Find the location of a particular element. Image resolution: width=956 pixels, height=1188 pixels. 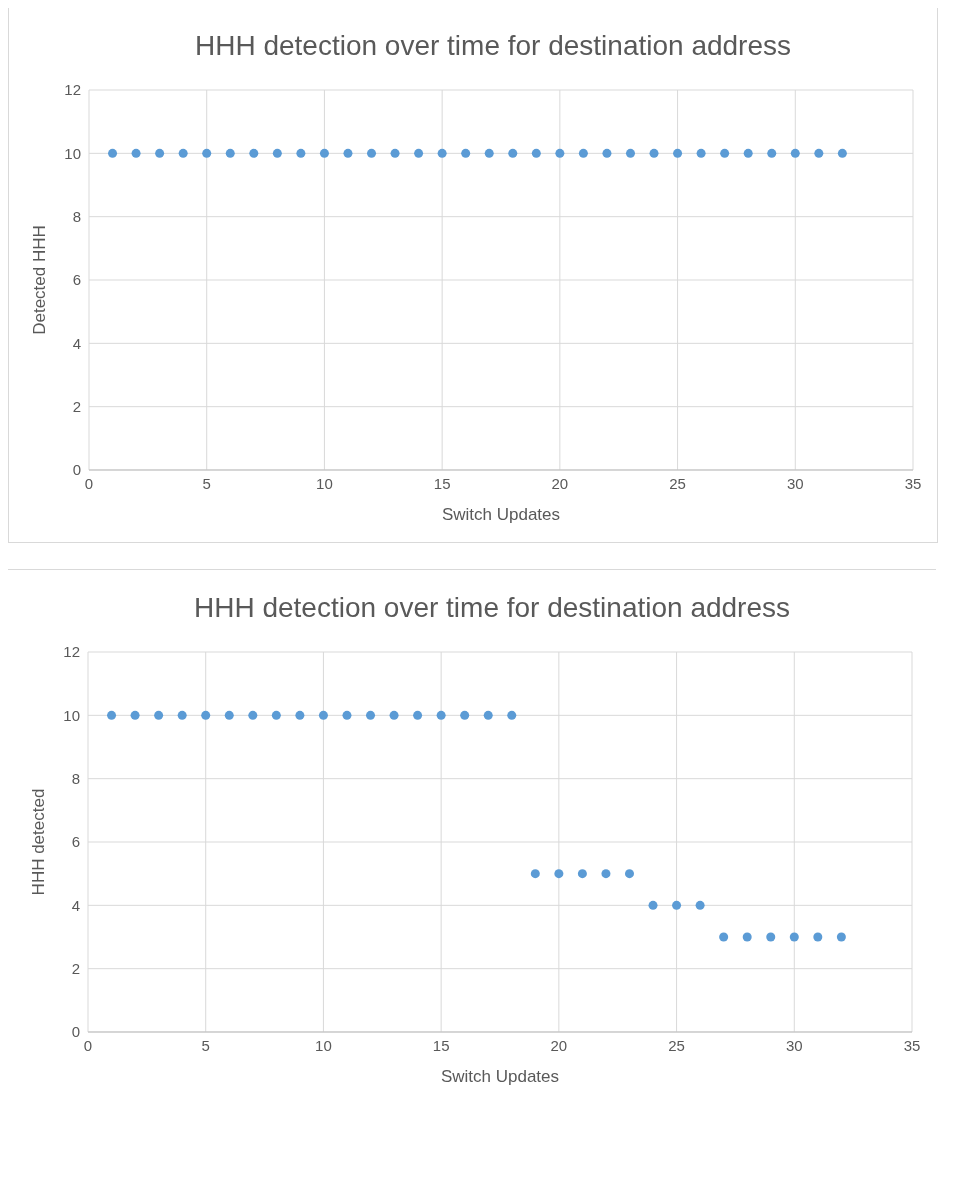

y-axis-title: Detected HHH is located at coordinates (40, 280).